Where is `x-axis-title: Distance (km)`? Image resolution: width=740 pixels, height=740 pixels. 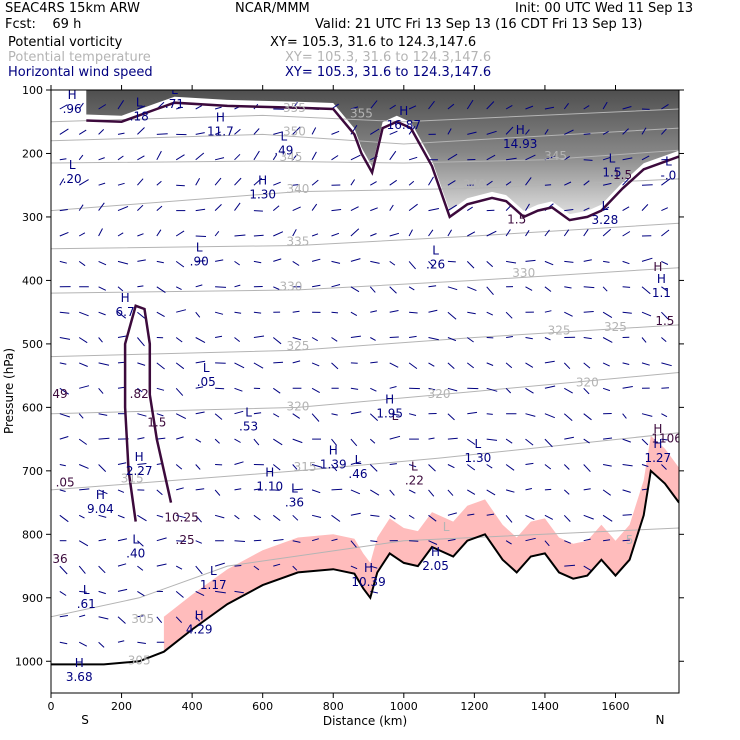 x-axis-title: Distance (km) is located at coordinates (365, 721).